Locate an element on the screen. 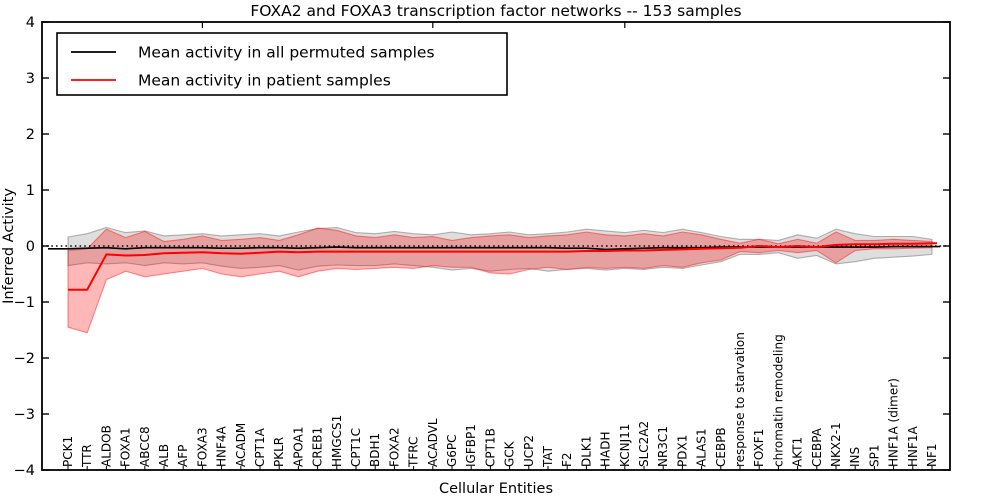 This screenshot has width=1000, height=500. y-axis-label: Inferred Activity is located at coordinates (9, 246).